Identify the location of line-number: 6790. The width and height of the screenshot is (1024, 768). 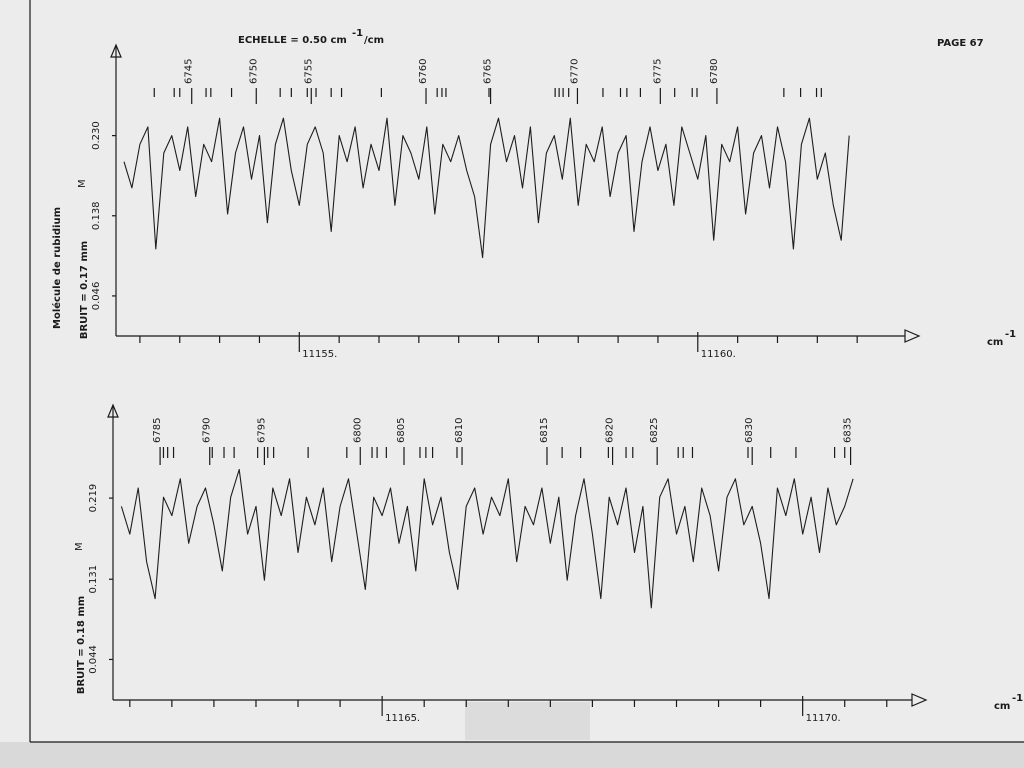
(207, 430).